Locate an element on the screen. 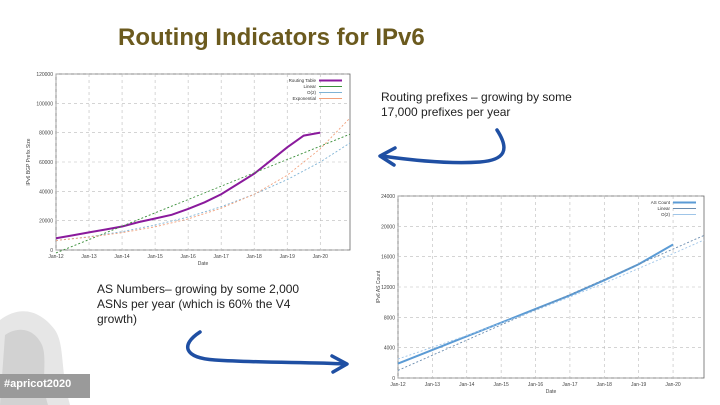  curved-arrow-right-icon is located at coordinates (266, 348).